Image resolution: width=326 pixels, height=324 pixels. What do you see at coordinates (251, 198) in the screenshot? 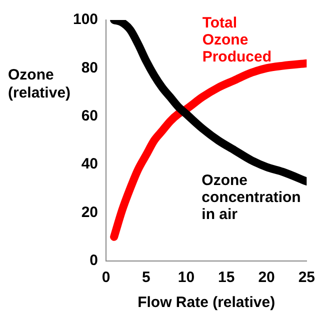
I see `series-label: Ozone concentration in air` at bounding box center [251, 198].